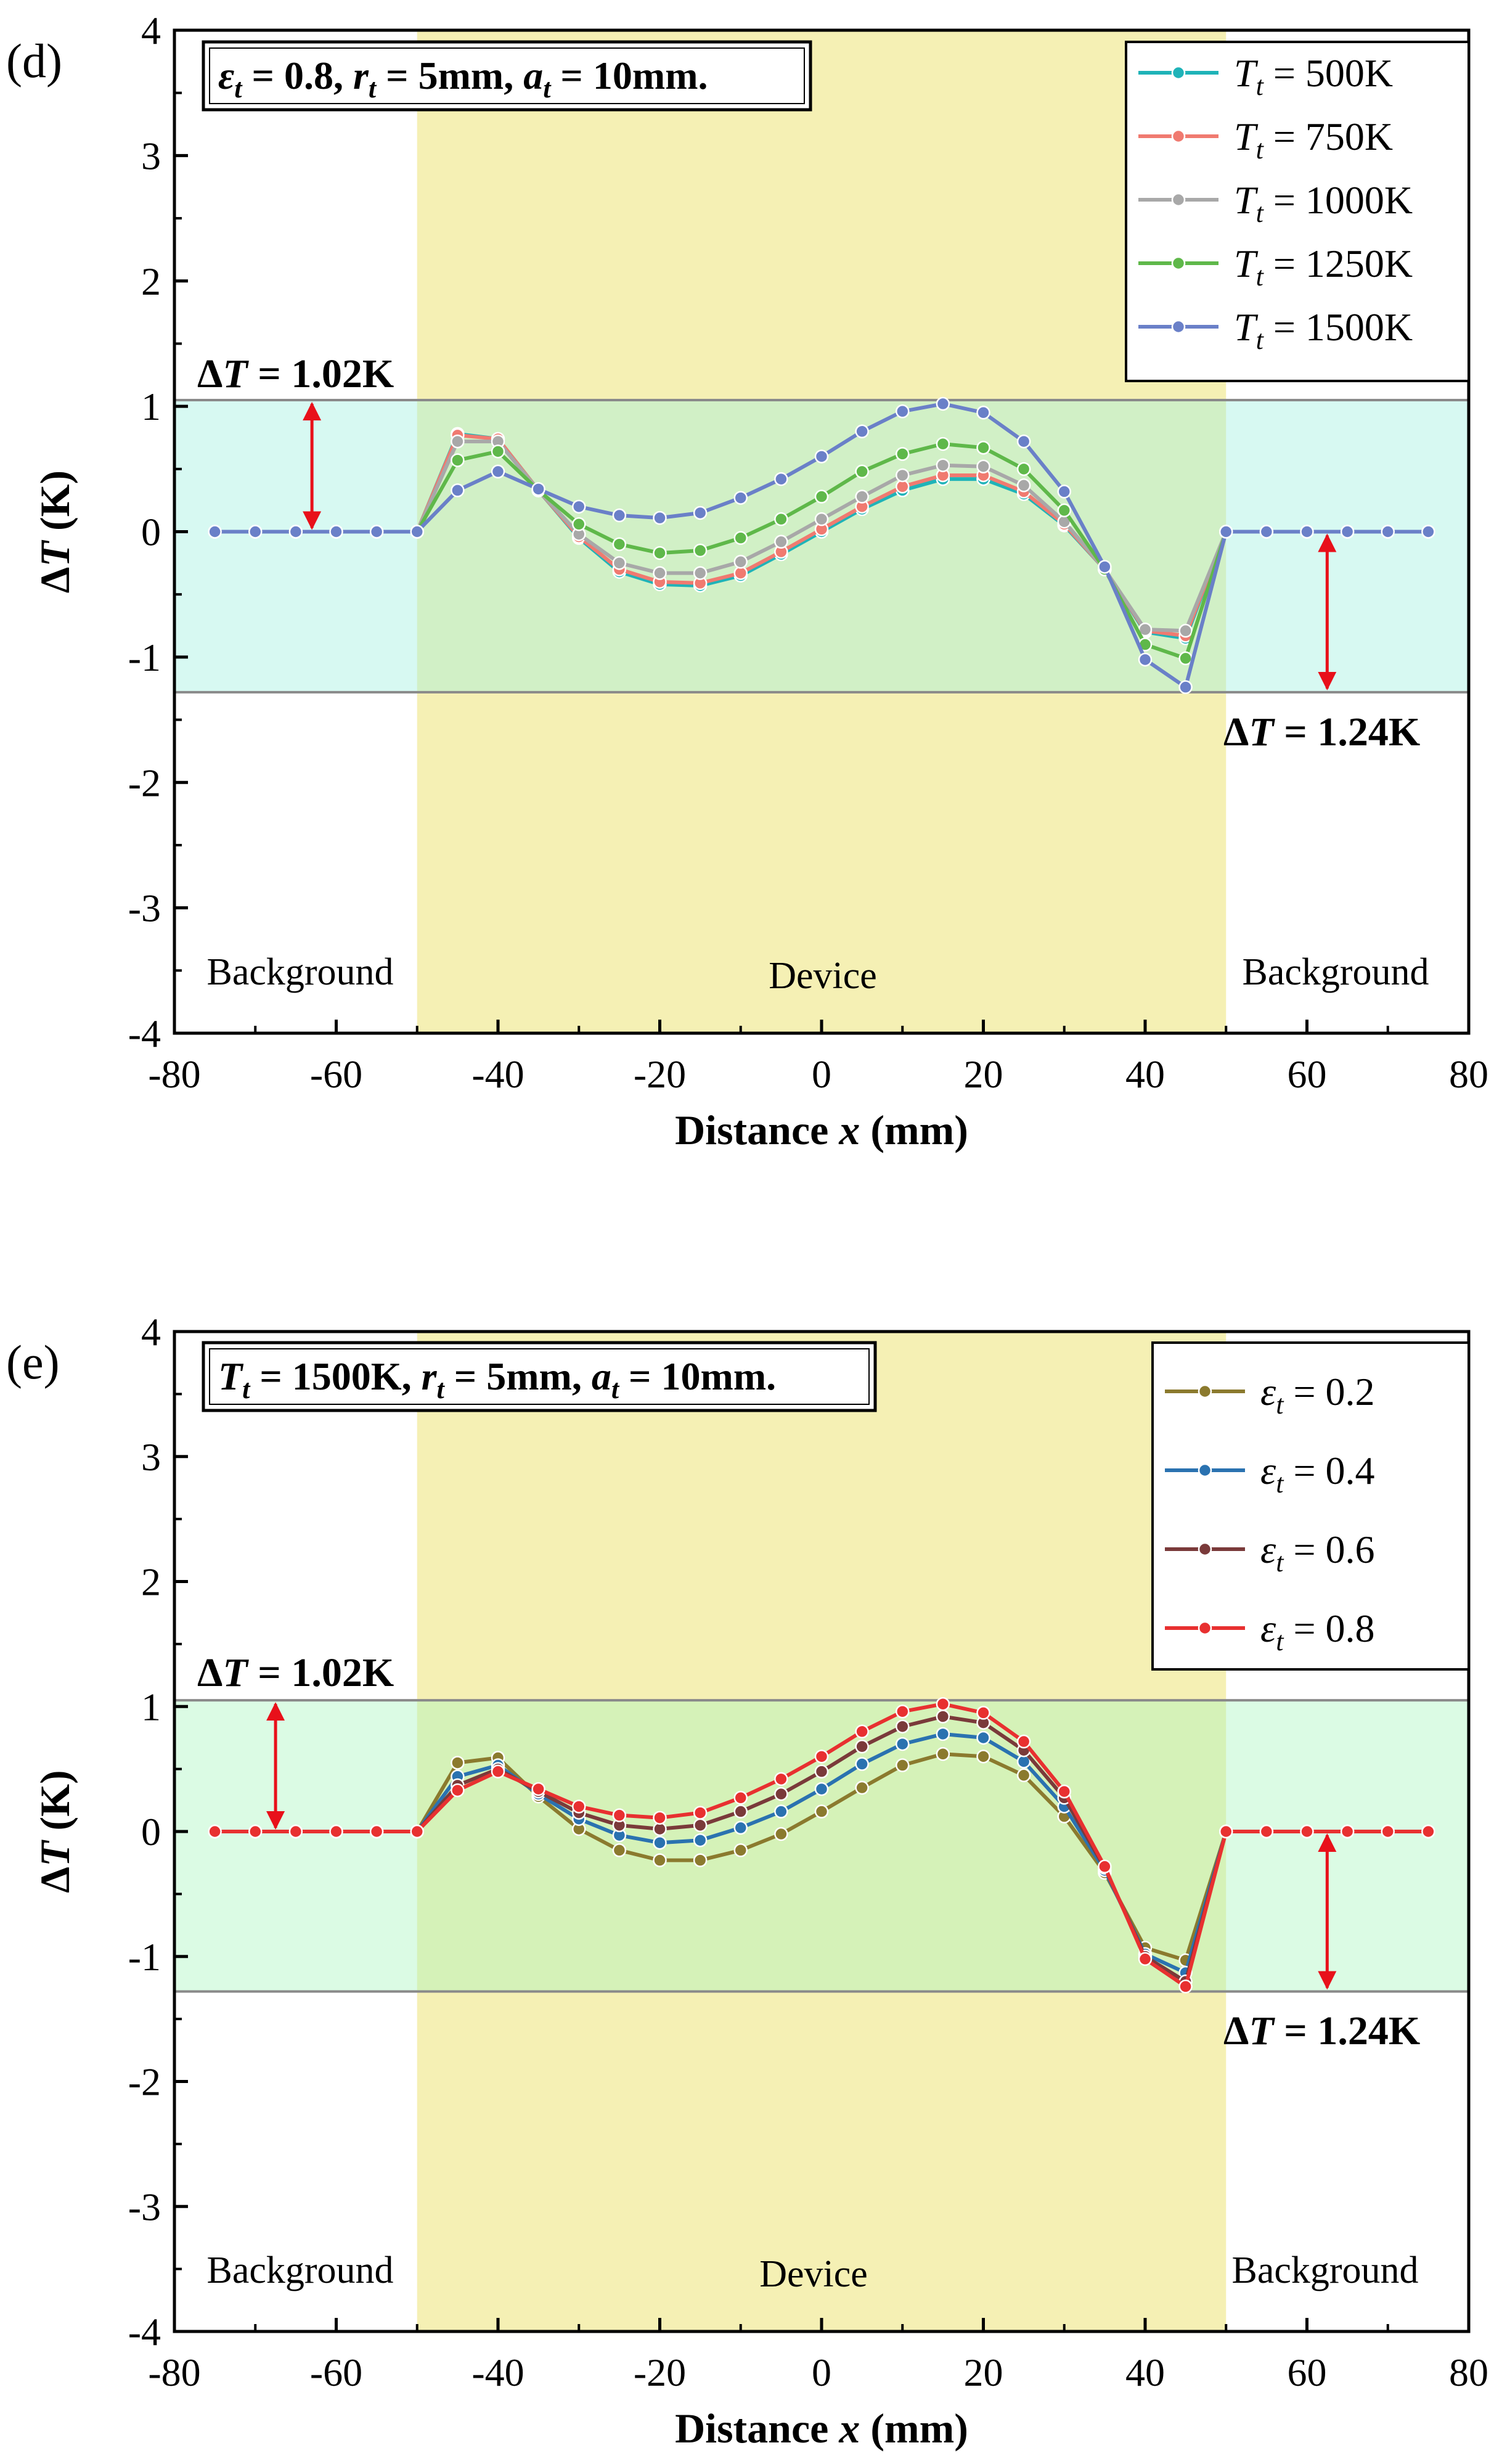 The height and width of the screenshot is (2464, 1494). Describe the element at coordinates (1323, 330) in the screenshot. I see `legend-label: Tt = 1500K` at that location.